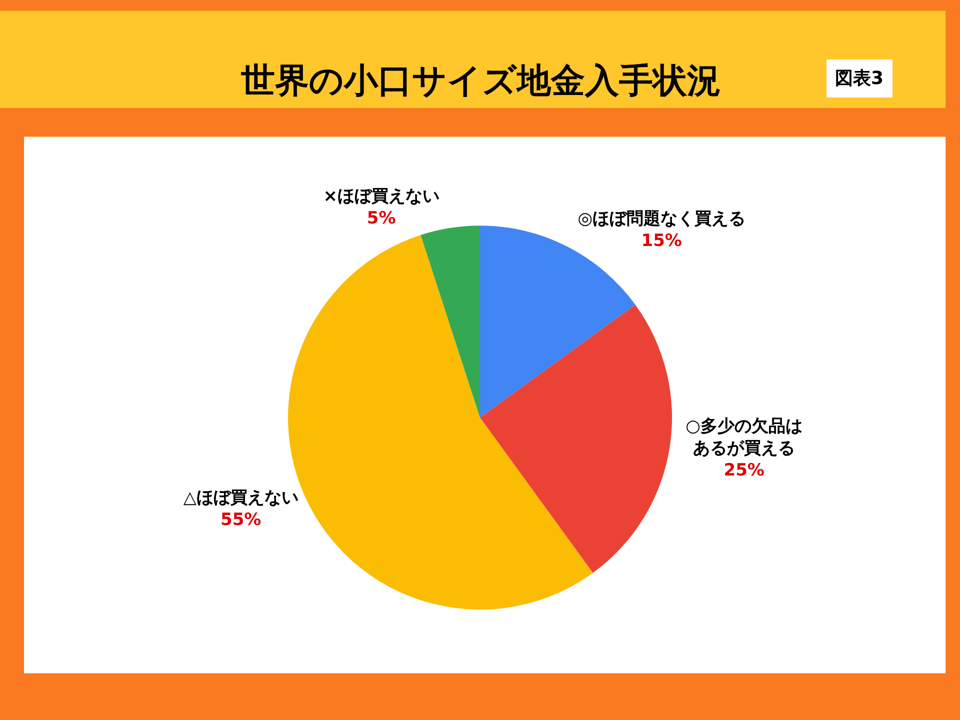 The image size is (960, 720). What do you see at coordinates (859, 78) in the screenshot?
I see `text: 図表3` at bounding box center [859, 78].